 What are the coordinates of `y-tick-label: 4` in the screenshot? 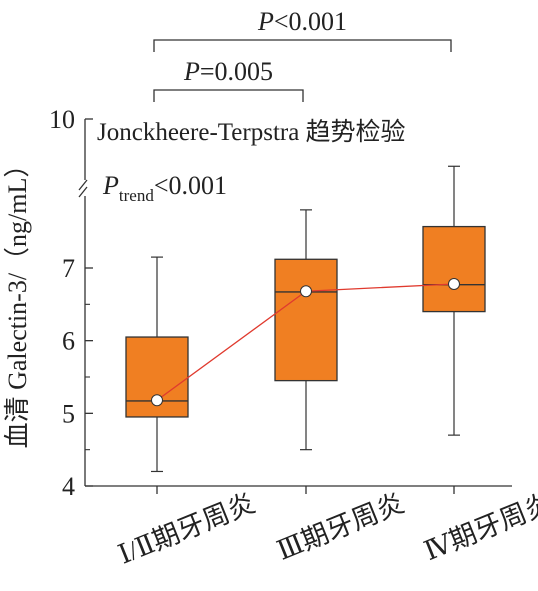 It's located at (68, 486).